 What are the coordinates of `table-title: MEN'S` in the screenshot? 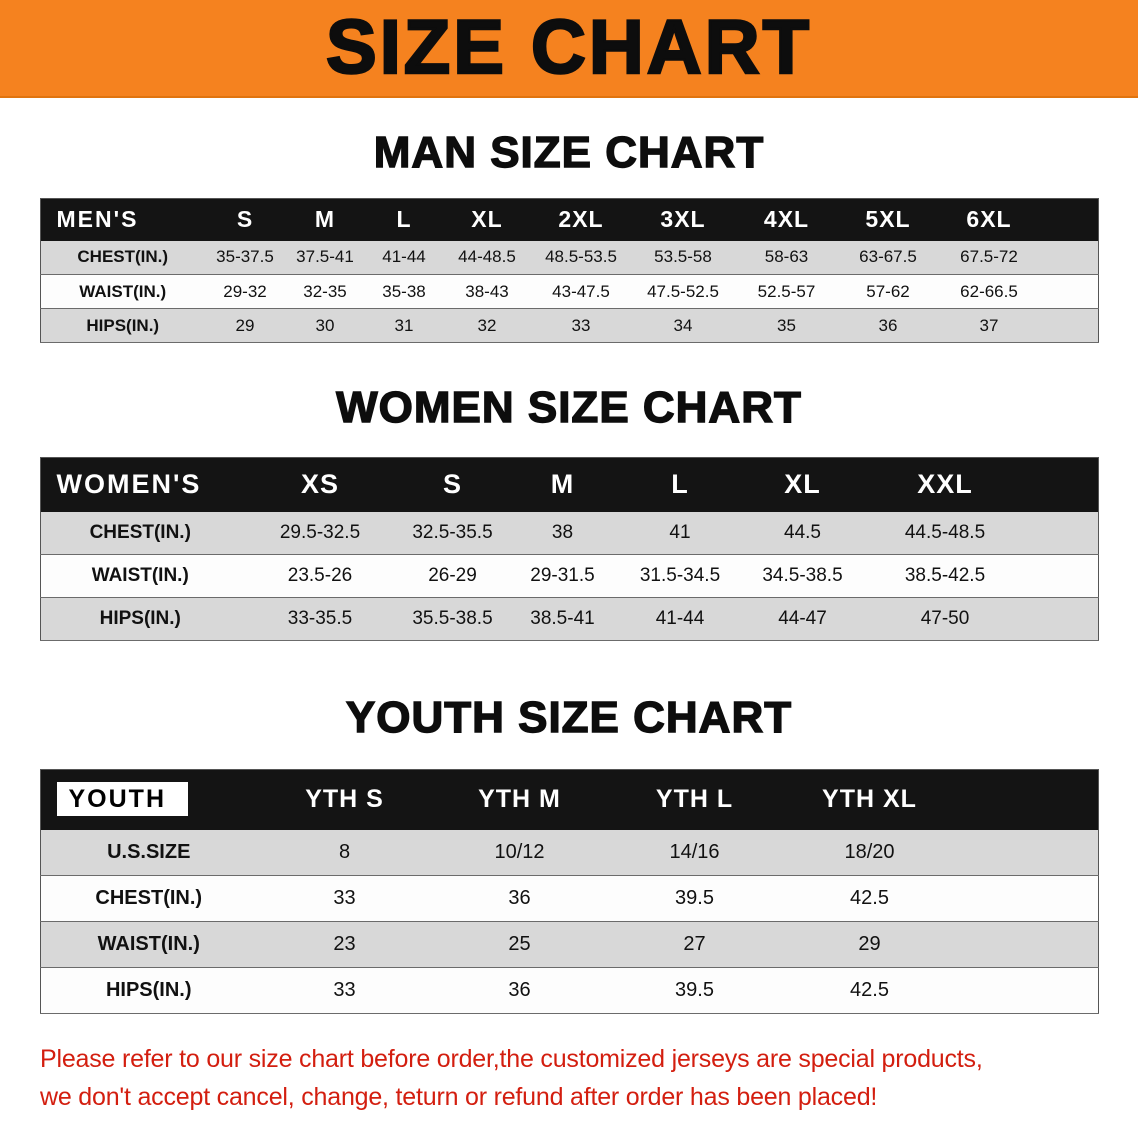 It's located at (97, 219).